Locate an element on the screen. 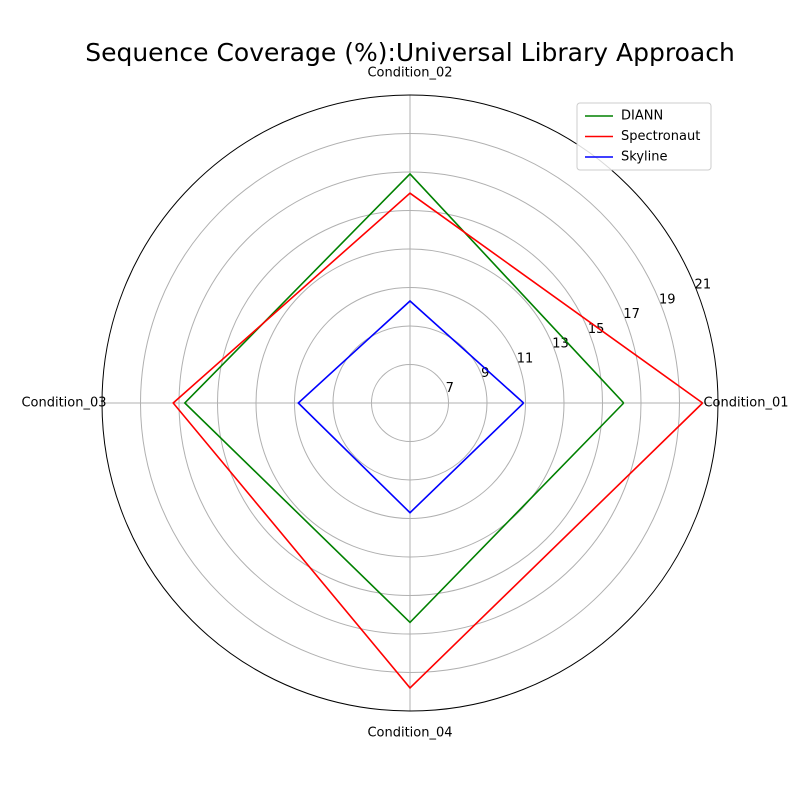  r-tick-label: 9 is located at coordinates (485, 373).